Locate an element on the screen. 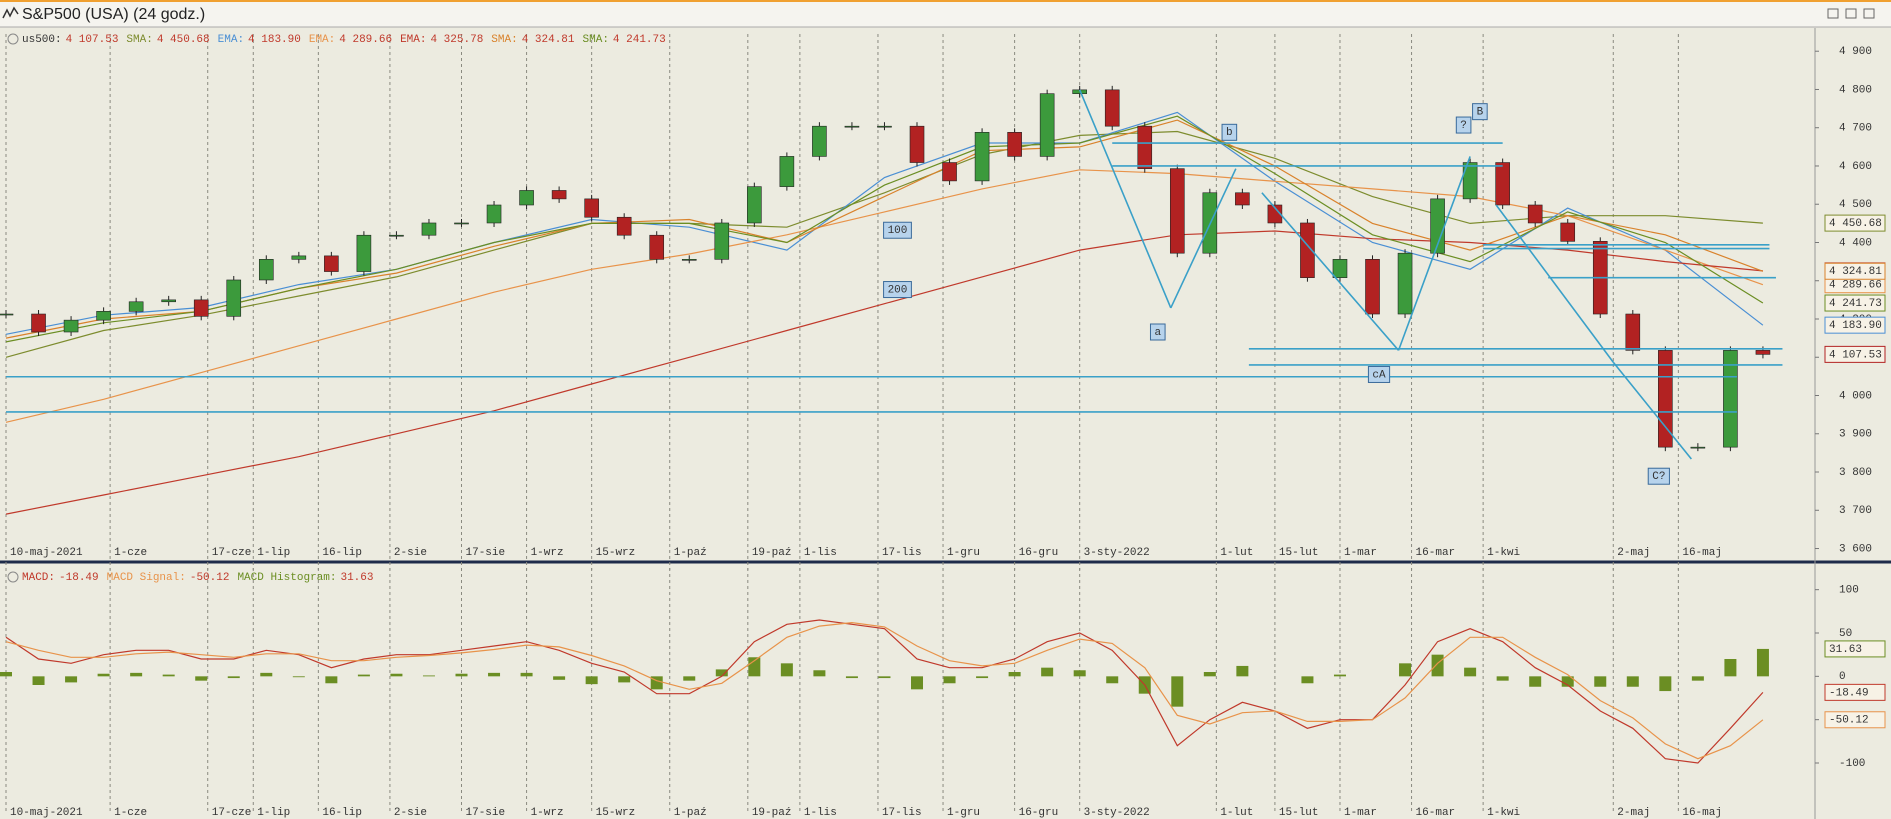 Image resolution: width=1891 pixels, height=819 pixels. annotation-label: C? is located at coordinates (1658, 477).